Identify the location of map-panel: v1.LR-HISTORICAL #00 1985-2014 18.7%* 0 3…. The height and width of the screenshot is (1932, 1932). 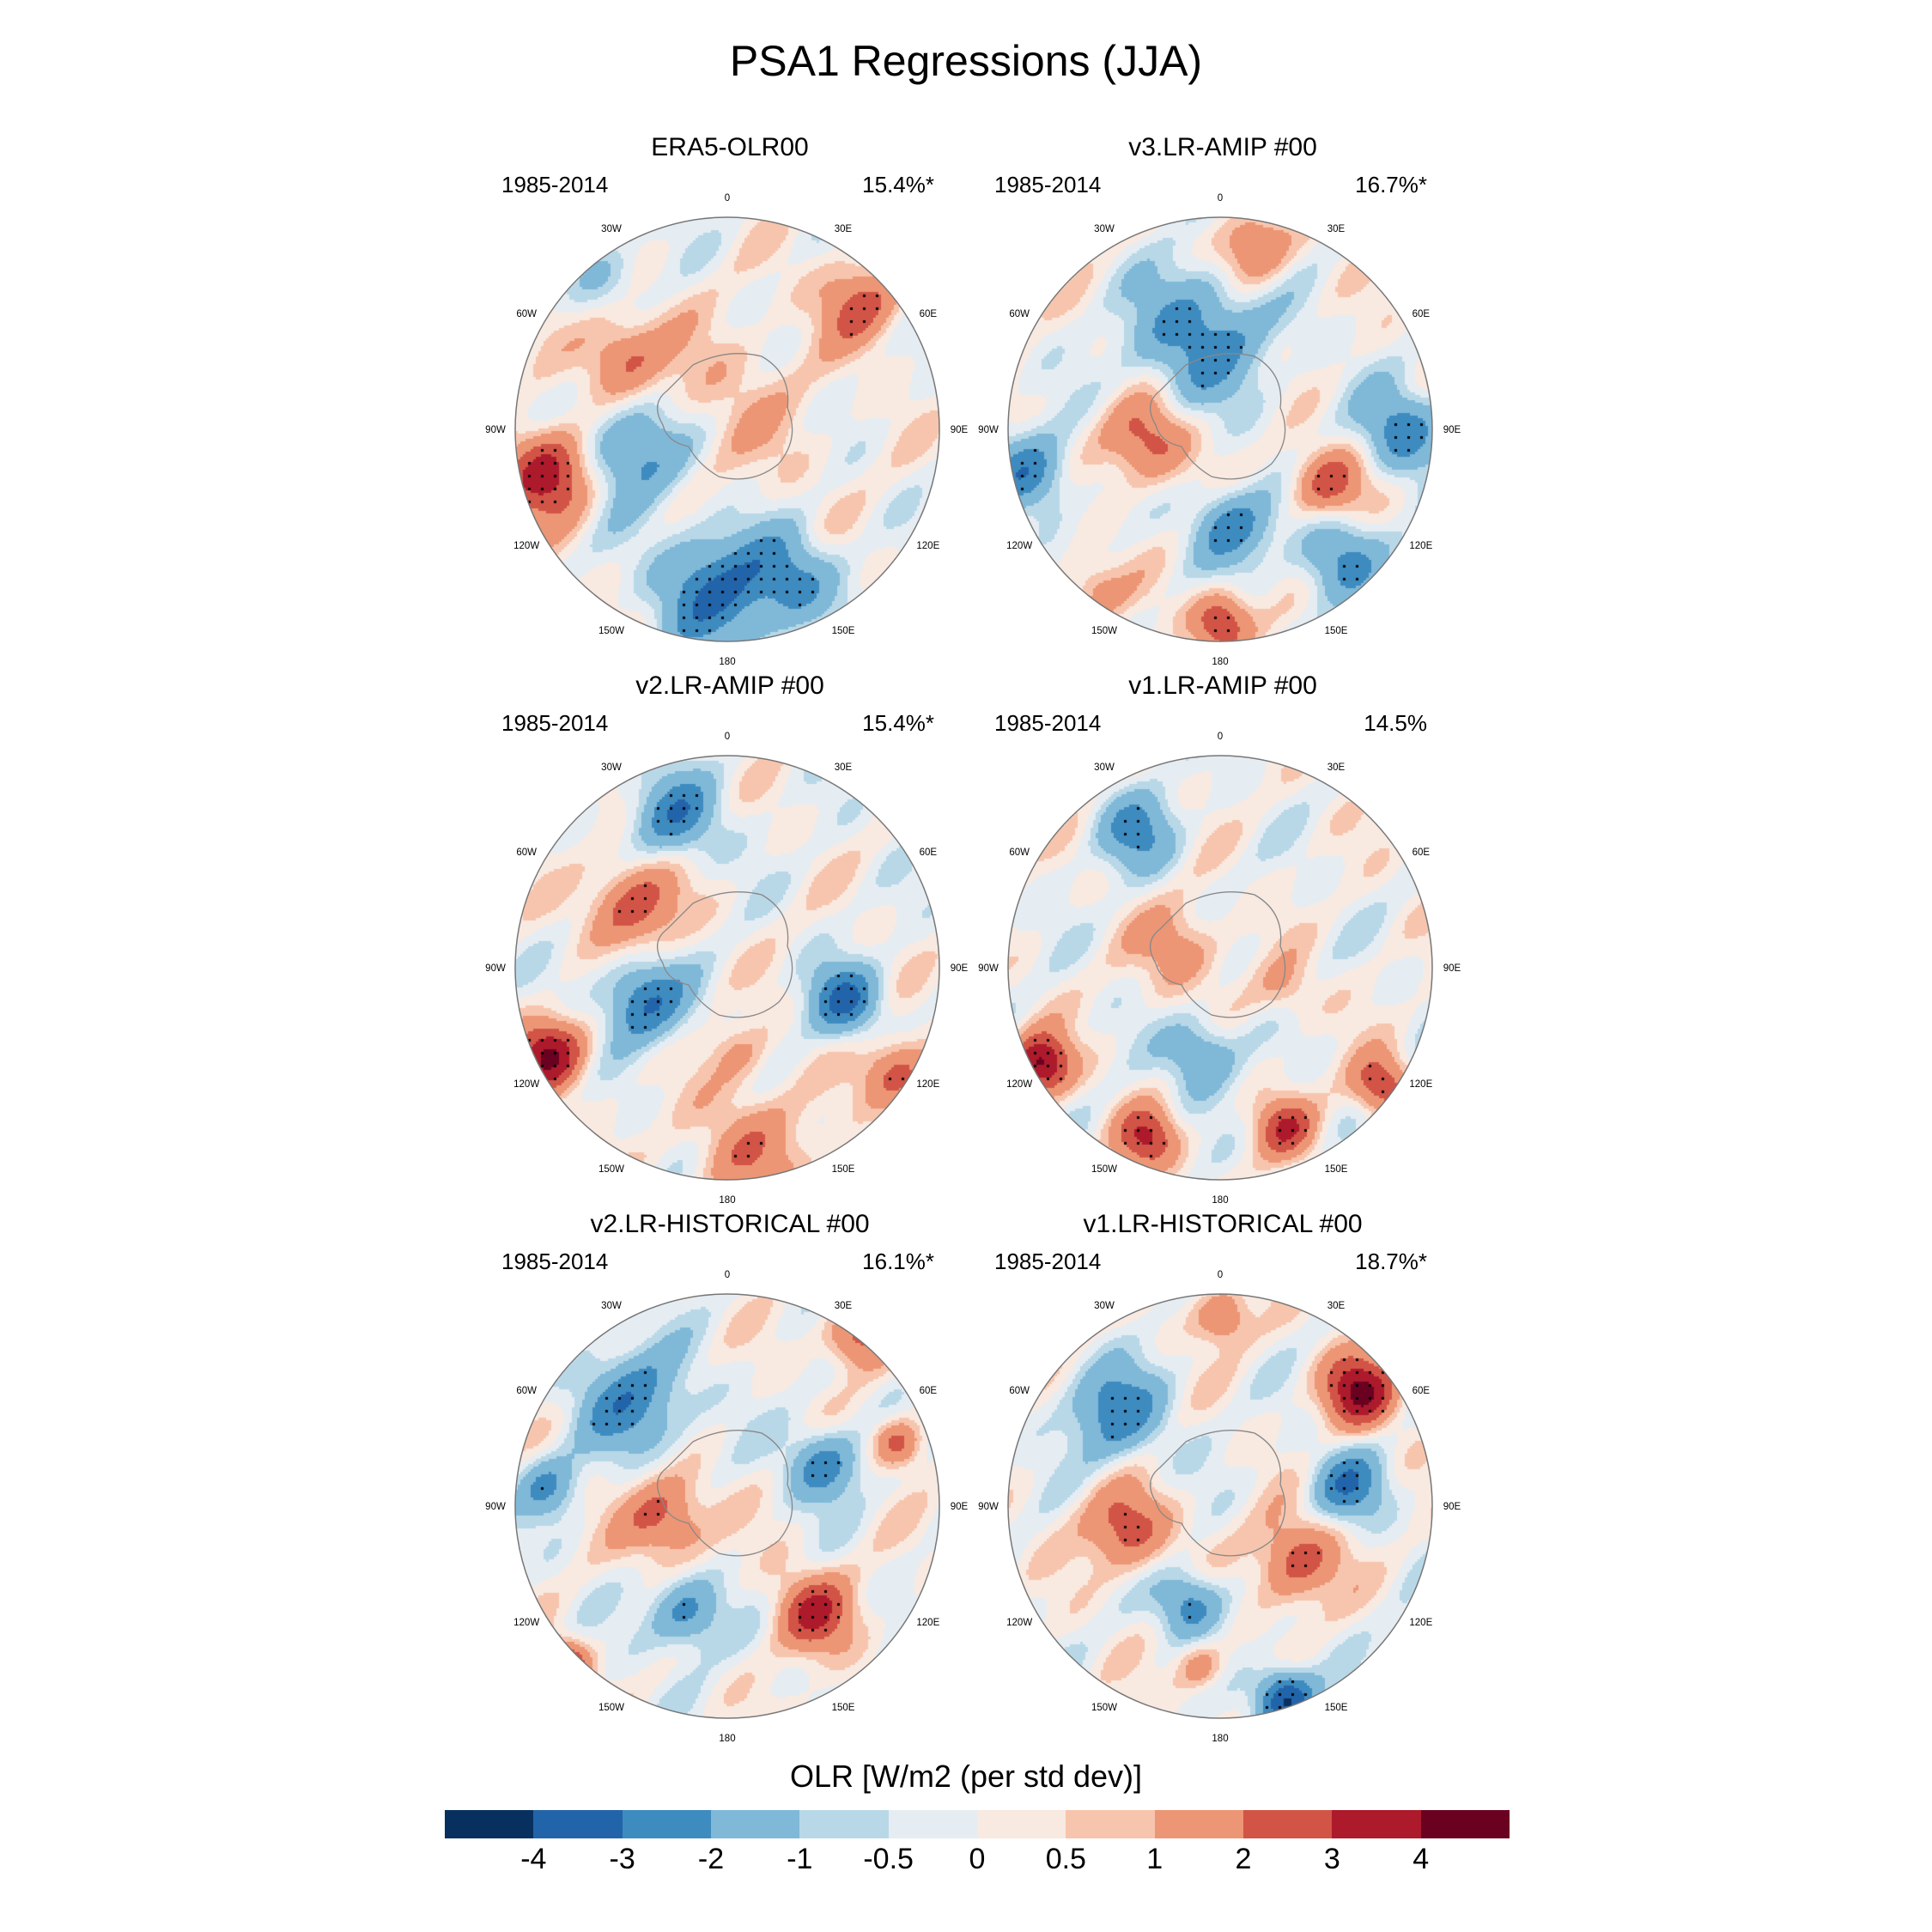
(1222, 1477).